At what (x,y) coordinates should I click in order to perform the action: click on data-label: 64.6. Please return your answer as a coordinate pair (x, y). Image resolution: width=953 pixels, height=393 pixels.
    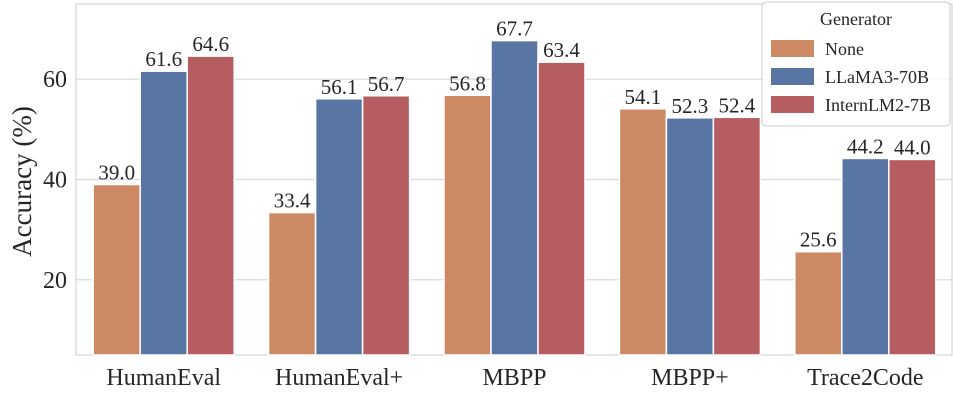
    Looking at the image, I should click on (210, 44).